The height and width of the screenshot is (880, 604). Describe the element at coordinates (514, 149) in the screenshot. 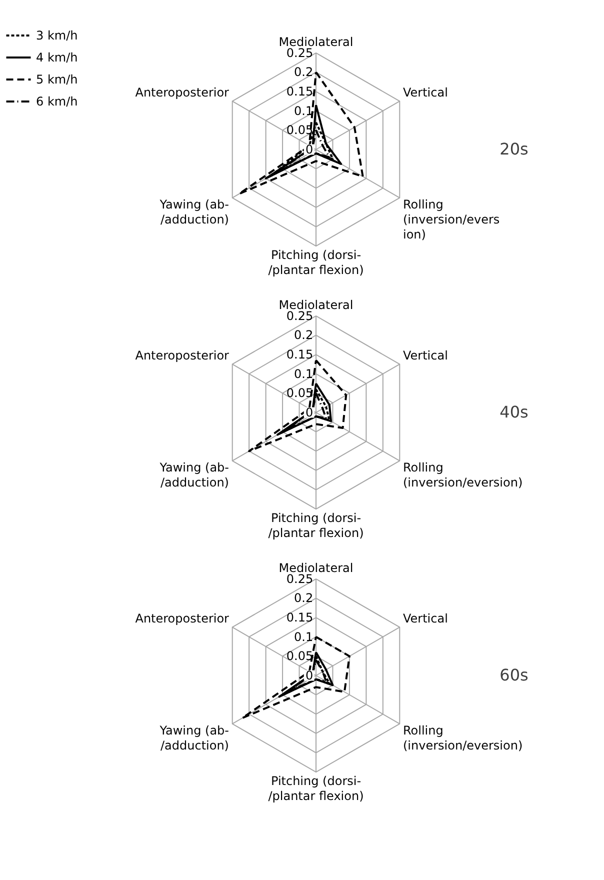

I see `text: 20s` at that location.